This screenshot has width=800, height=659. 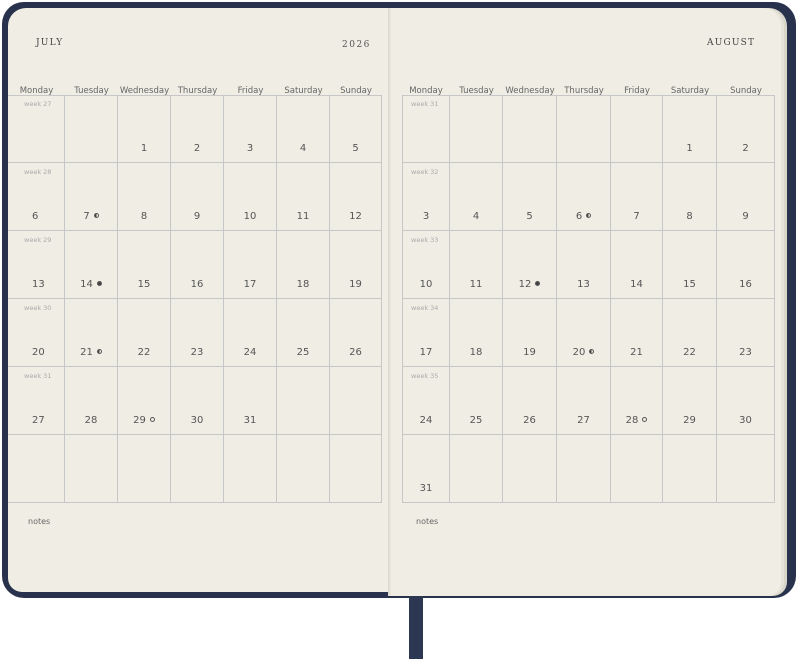 What do you see at coordinates (250, 129) in the screenshot?
I see `day-cell: 3` at bounding box center [250, 129].